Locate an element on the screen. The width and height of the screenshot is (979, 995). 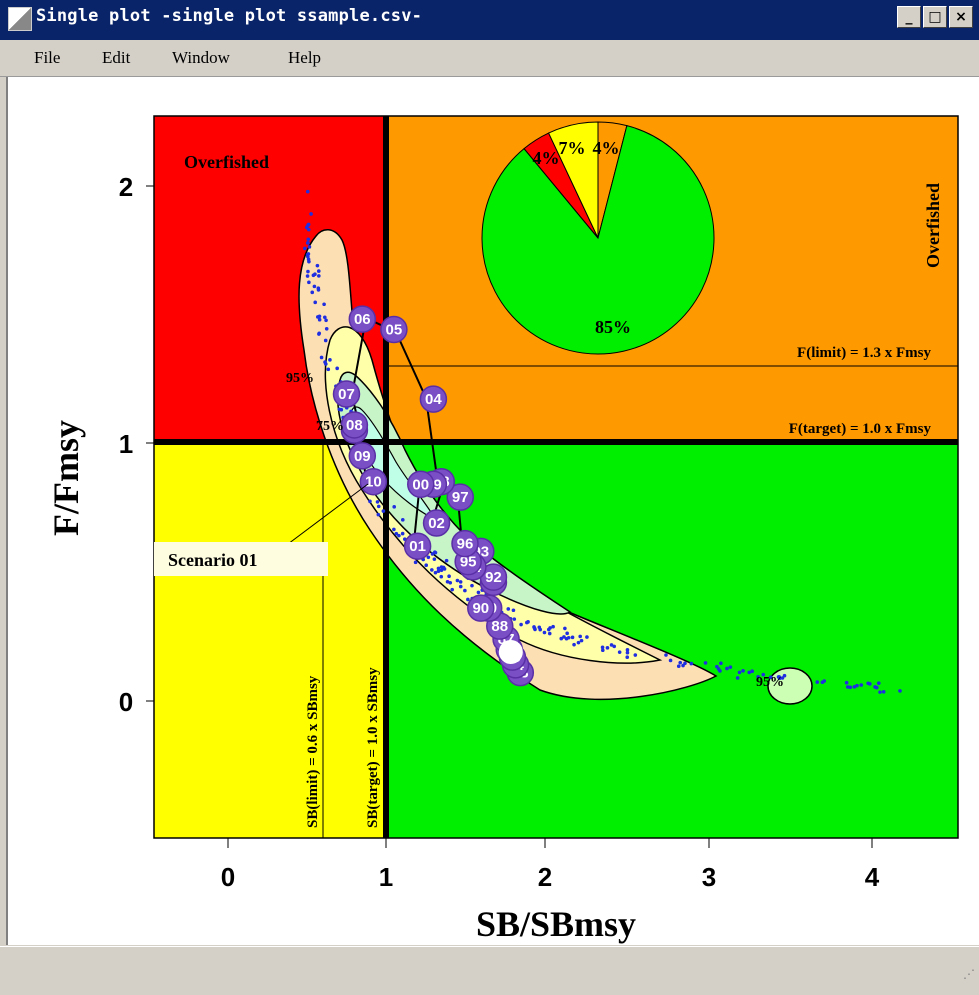
year-marker: 00 is located at coordinates (421, 484).